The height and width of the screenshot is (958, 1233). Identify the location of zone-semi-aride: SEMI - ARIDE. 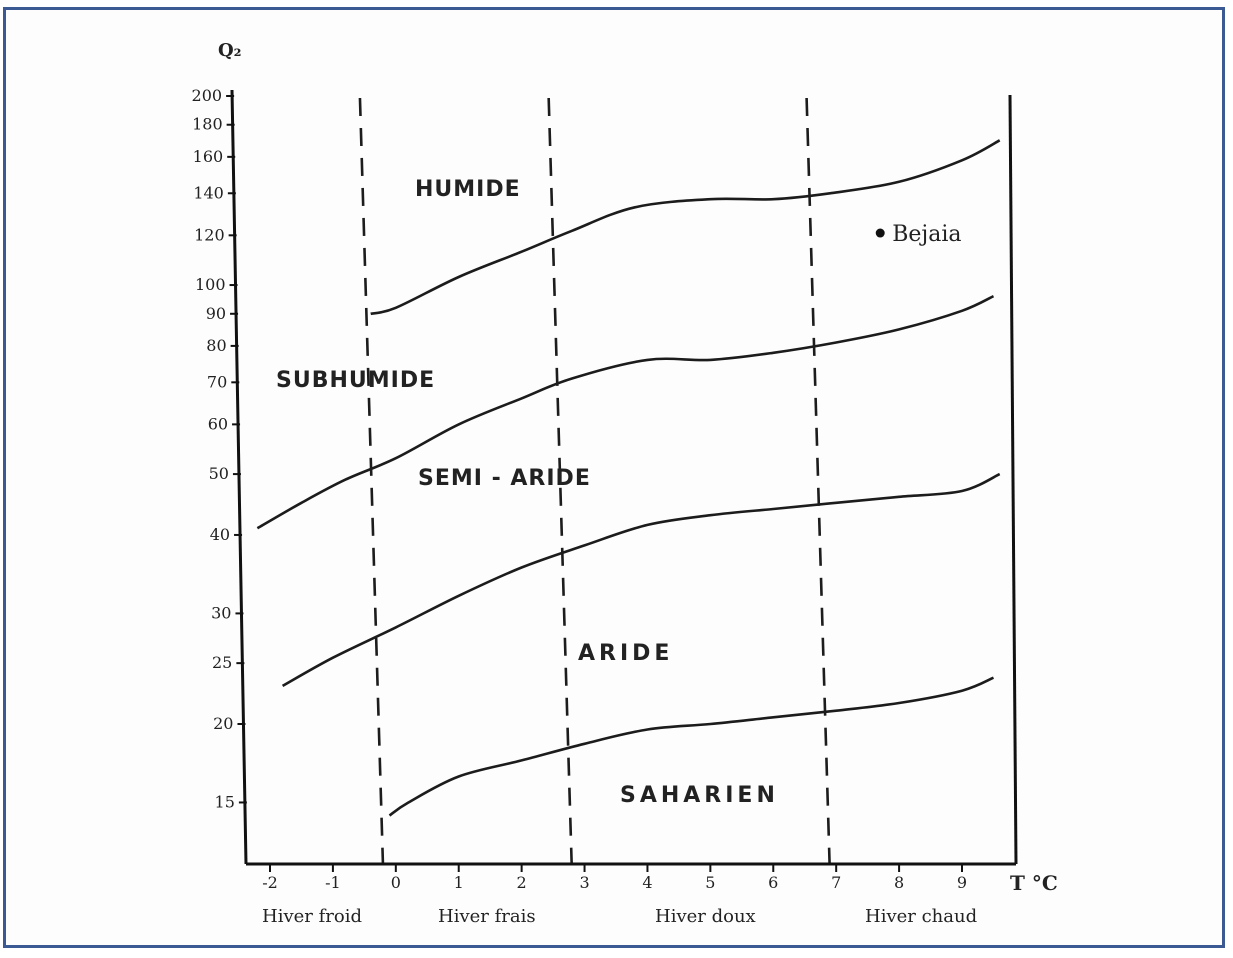
(504, 478).